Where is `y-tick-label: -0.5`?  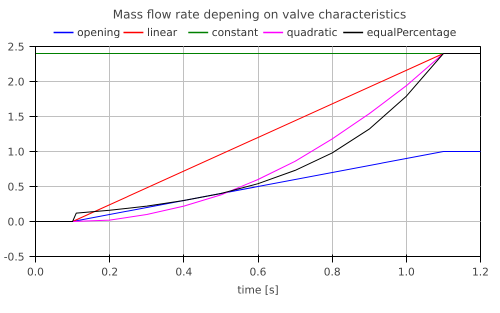
y-tick-label: -0.5 is located at coordinates (14, 257).